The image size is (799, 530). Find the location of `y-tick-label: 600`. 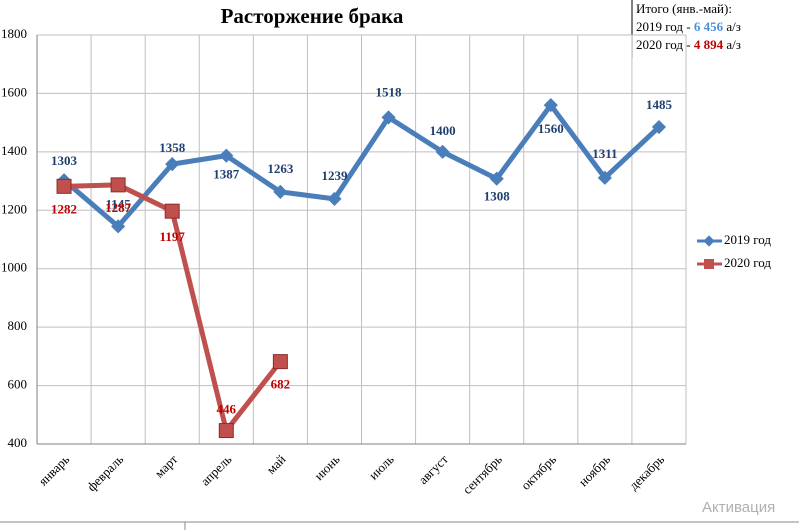

y-tick-label: 600 is located at coordinates (18, 384).